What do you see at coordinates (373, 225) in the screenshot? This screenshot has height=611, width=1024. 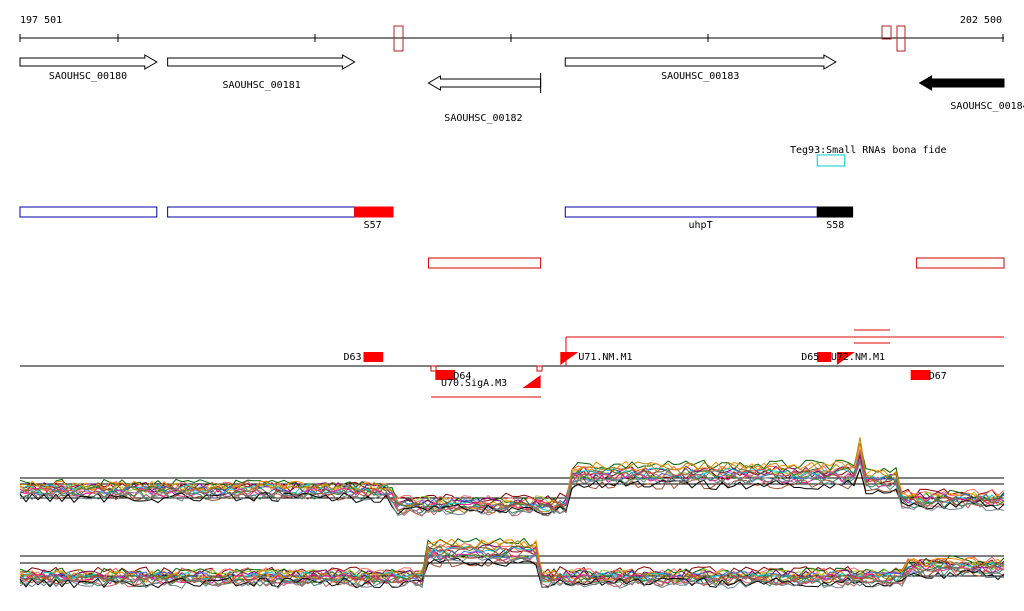 I see `annotation-label: S57` at bounding box center [373, 225].